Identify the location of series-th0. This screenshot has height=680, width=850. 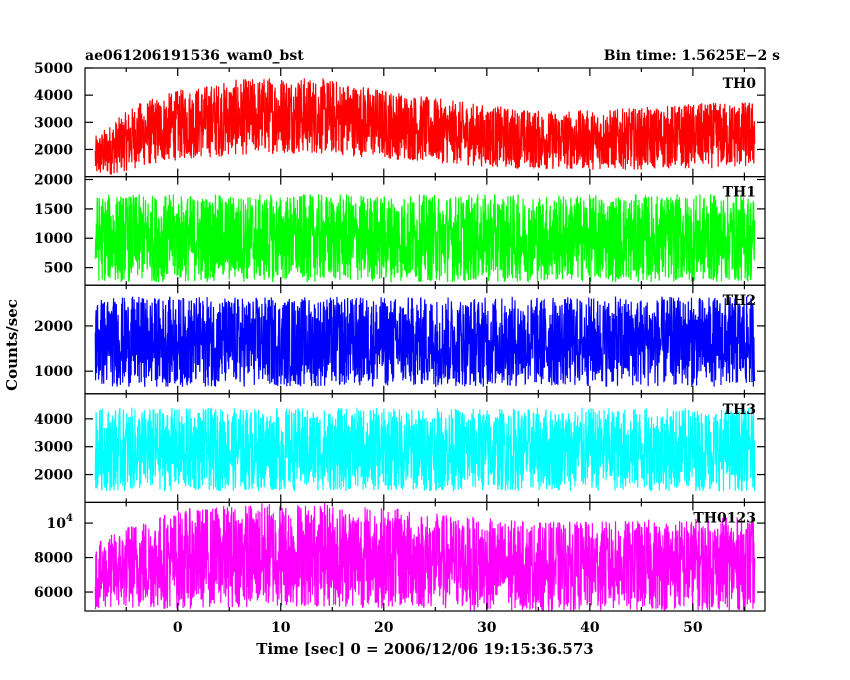
(425, 126).